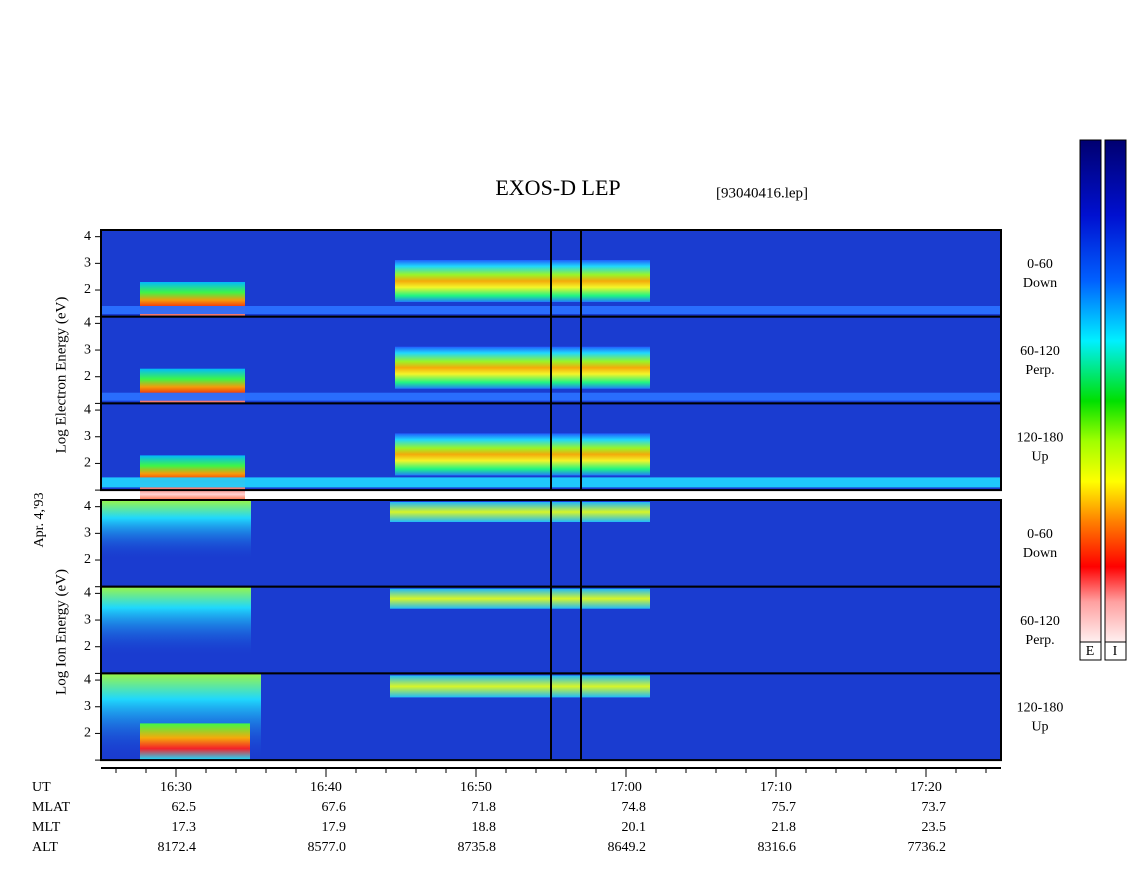 The height and width of the screenshot is (875, 1130). What do you see at coordinates (934, 807) in the screenshot?
I see `row-value: 73.7` at bounding box center [934, 807].